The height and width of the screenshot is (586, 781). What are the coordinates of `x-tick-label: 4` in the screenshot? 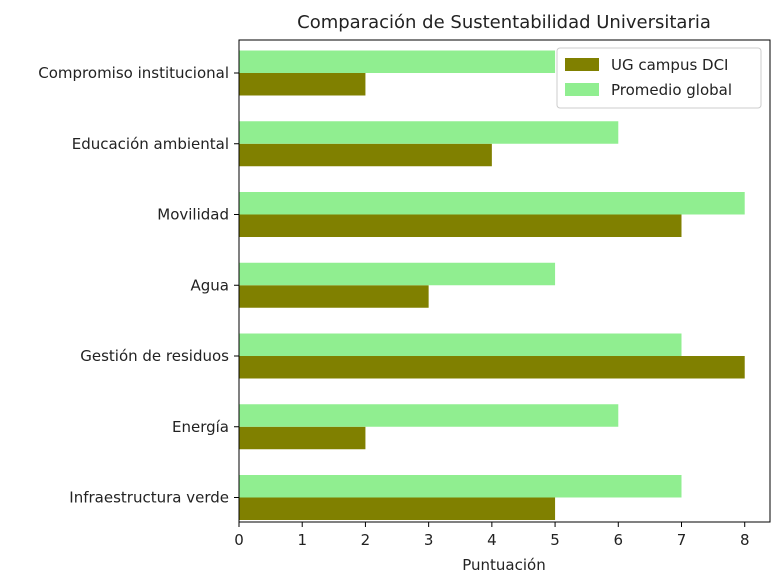 It's located at (492, 540).